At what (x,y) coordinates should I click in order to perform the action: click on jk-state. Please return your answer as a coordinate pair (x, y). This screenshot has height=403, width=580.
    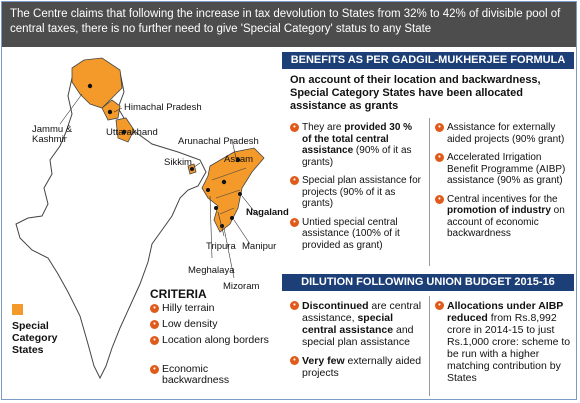
    Looking at the image, I should click on (97, 83).